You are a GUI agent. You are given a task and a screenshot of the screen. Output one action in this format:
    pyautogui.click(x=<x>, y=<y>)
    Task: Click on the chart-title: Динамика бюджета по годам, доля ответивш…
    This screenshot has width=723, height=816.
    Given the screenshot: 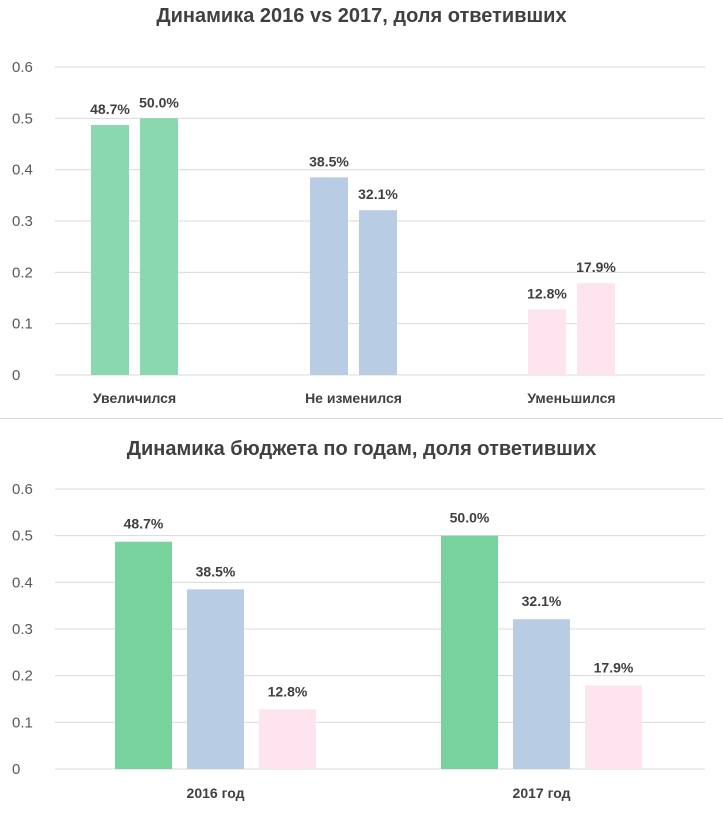 What is the action you would take?
    pyautogui.click(x=361, y=449)
    